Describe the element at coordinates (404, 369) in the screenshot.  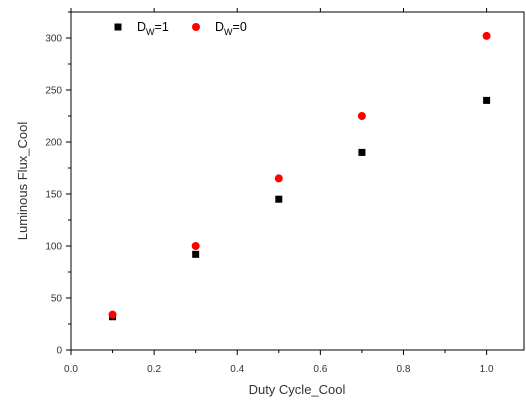
I see `x-tick-label: 0.8` at that location.